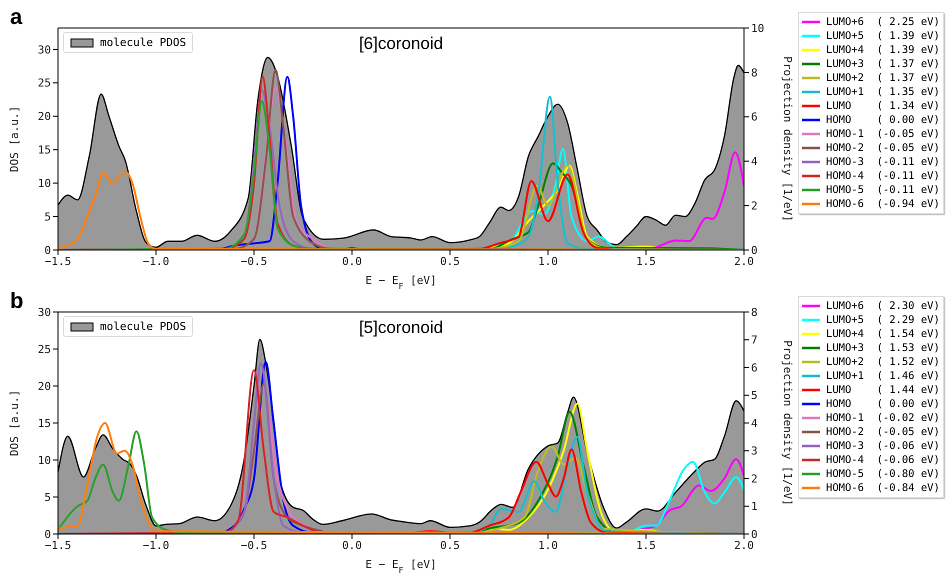 The image size is (952, 586). I want to click on legend-label: LUMO+4 ( 1.54 eV), so click(882, 334).